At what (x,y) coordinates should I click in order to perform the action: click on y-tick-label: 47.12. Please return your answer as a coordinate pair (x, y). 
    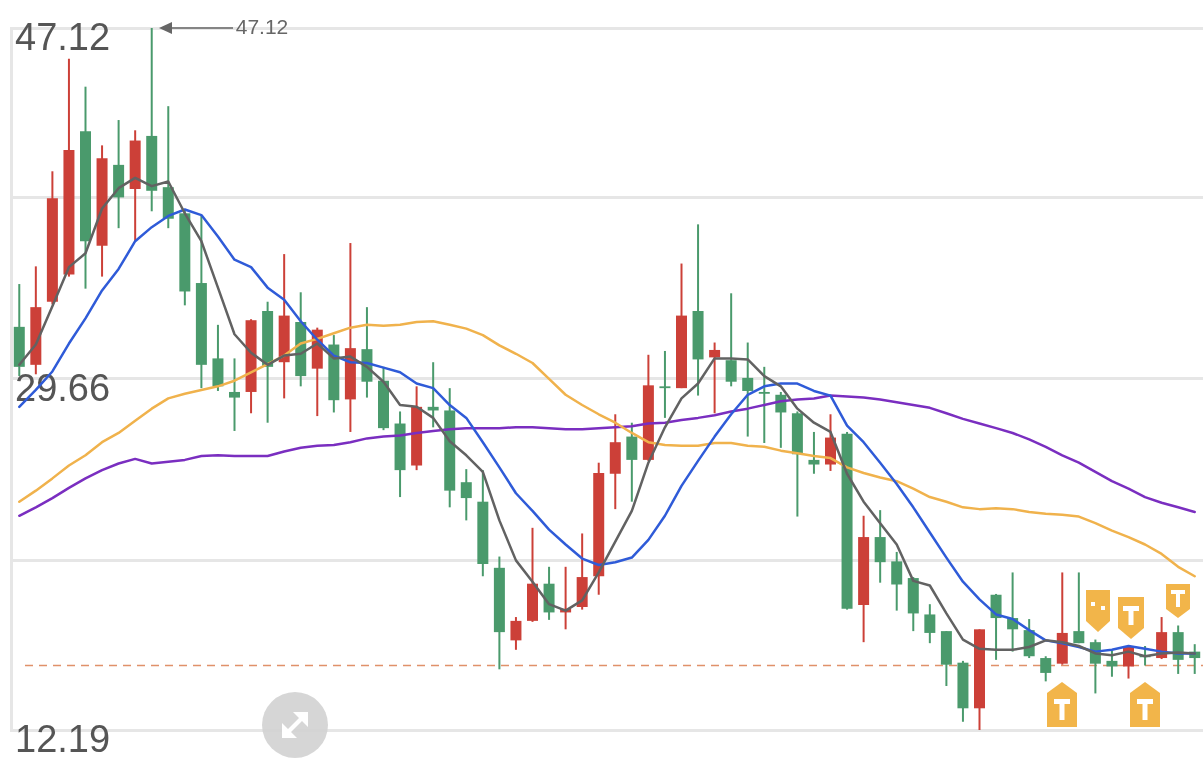
    Looking at the image, I should click on (63, 37).